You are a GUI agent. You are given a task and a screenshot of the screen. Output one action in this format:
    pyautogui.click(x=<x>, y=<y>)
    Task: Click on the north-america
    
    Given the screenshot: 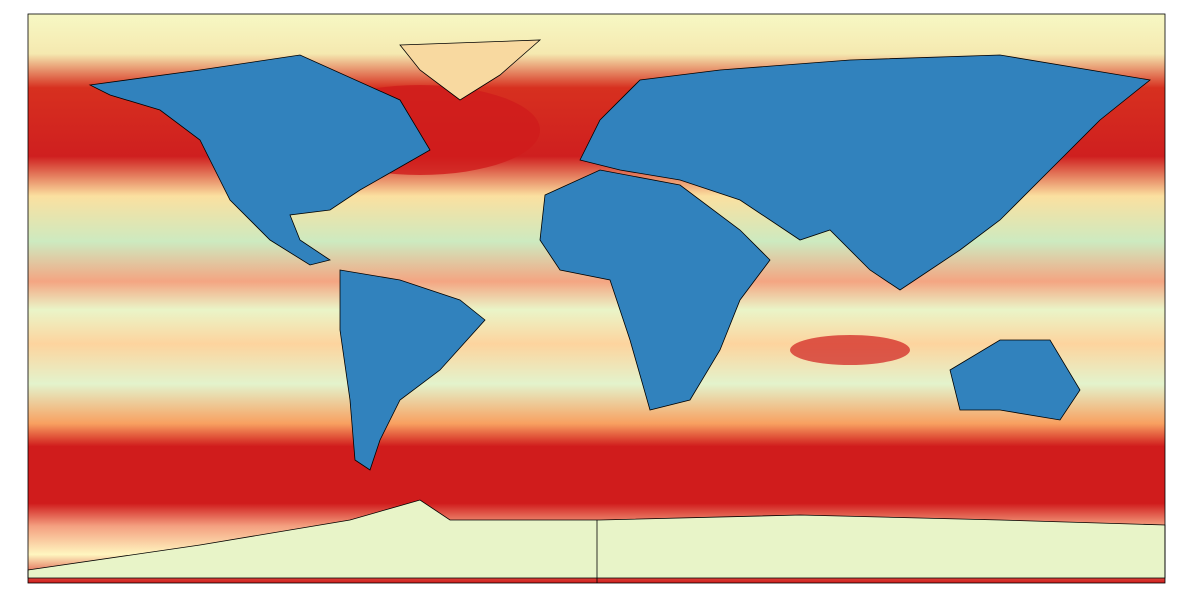 What is the action you would take?
    pyautogui.click(x=259, y=160)
    